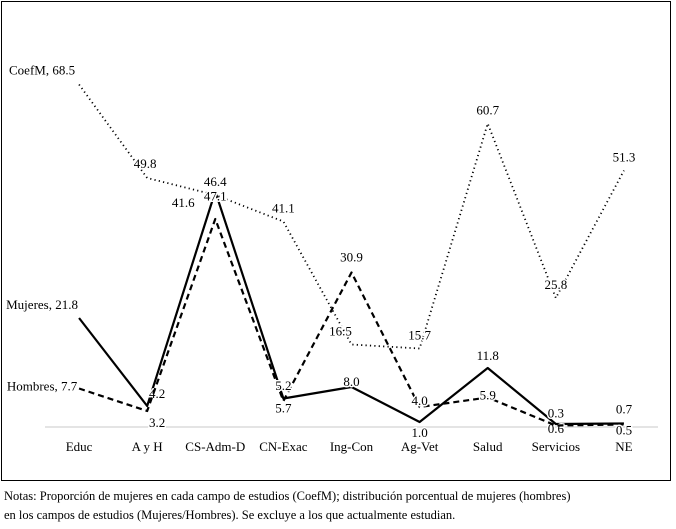  What do you see at coordinates (215, 196) in the screenshot?
I see `data-label-mujeres-2: 47.1` at bounding box center [215, 196].